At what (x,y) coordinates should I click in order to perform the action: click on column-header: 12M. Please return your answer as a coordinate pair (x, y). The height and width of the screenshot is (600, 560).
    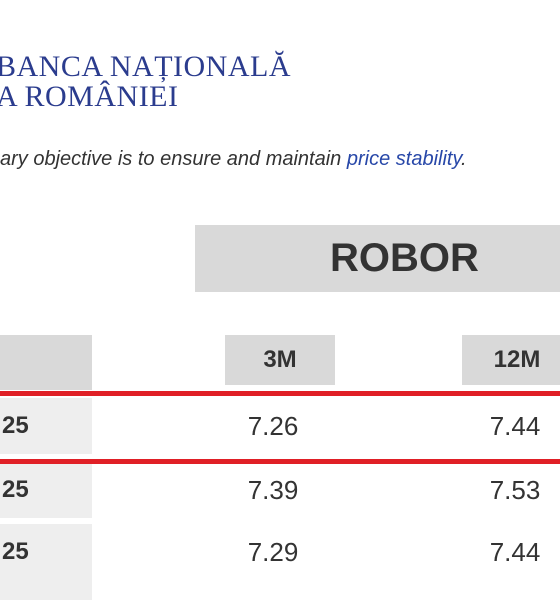
    Looking at the image, I should click on (511, 360).